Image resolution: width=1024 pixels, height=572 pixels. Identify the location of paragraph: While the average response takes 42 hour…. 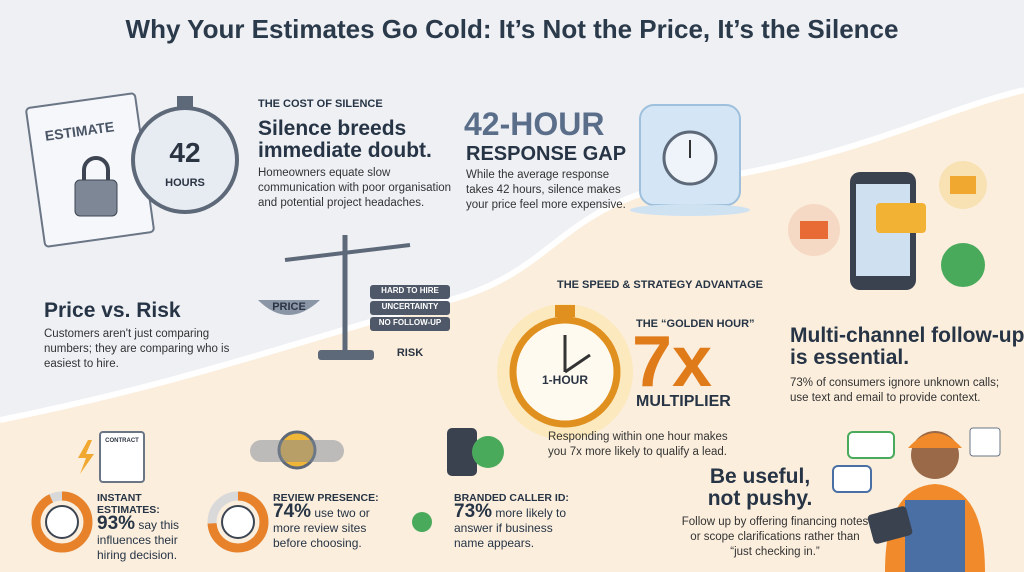
(546, 190).